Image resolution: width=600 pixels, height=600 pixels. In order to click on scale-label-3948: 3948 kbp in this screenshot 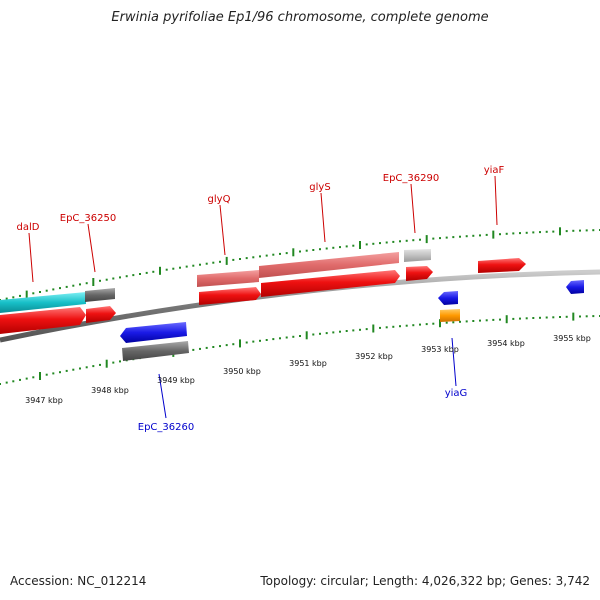, I will do `click(110, 390)`.